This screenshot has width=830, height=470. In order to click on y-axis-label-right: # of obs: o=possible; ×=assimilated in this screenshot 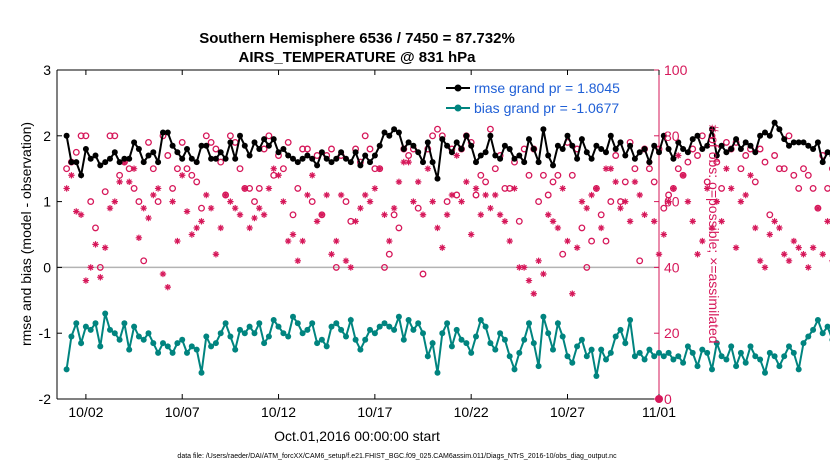, I will do `click(714, 233)`.